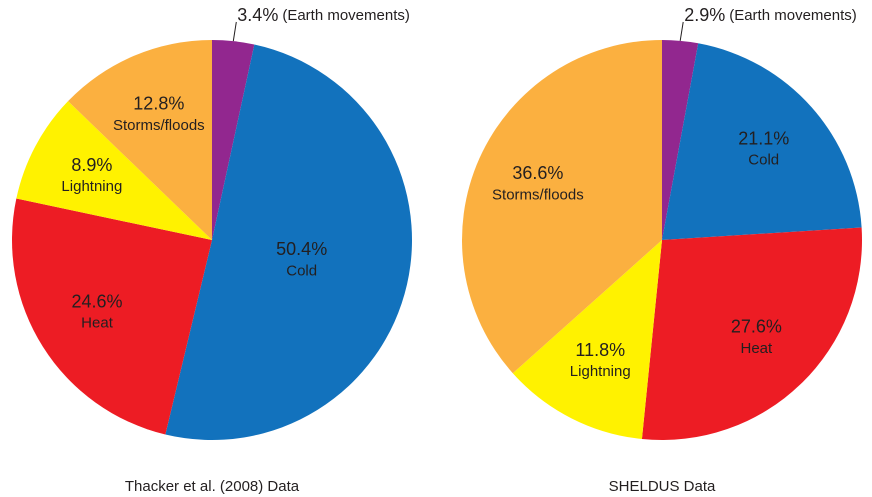 Image resolution: width=872 pixels, height=497 pixels. I want to click on value-label: 2.9%, so click(704, 15).